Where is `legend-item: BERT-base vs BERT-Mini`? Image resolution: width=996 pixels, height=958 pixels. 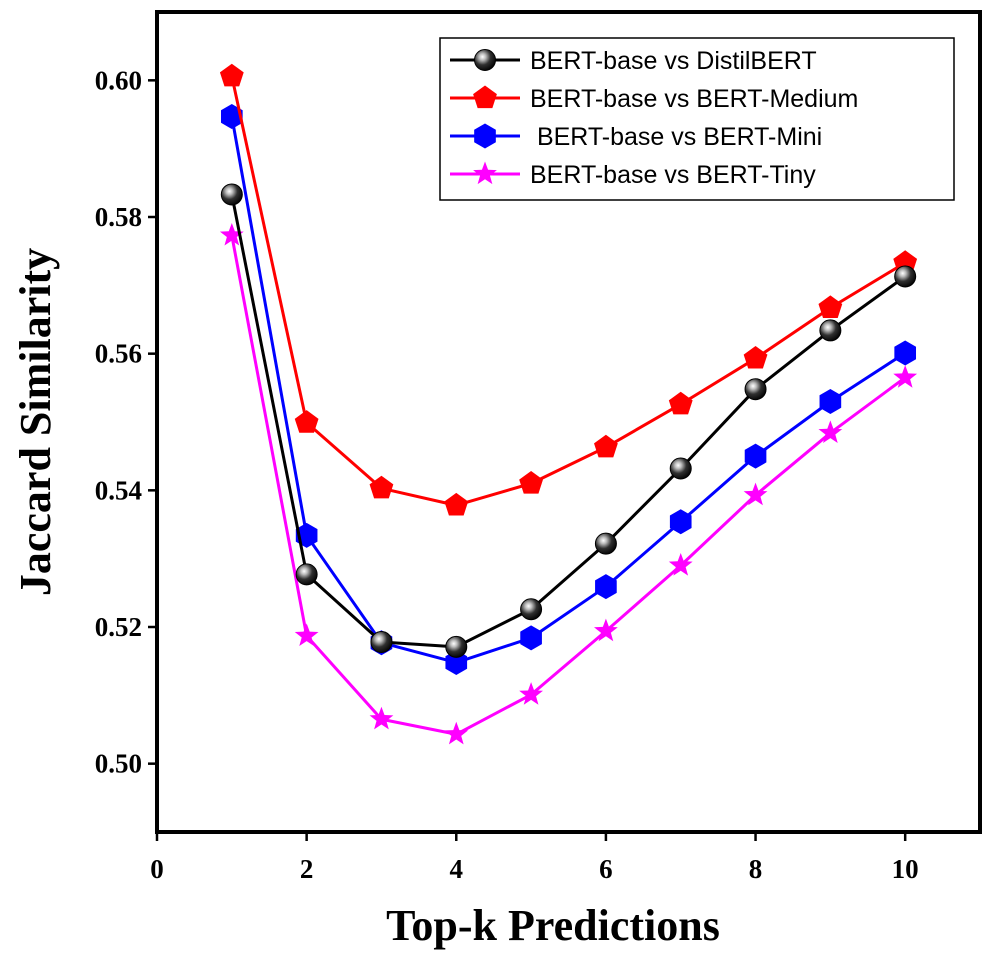 legend-item: BERT-base vs BERT-Mini is located at coordinates (636, 137).